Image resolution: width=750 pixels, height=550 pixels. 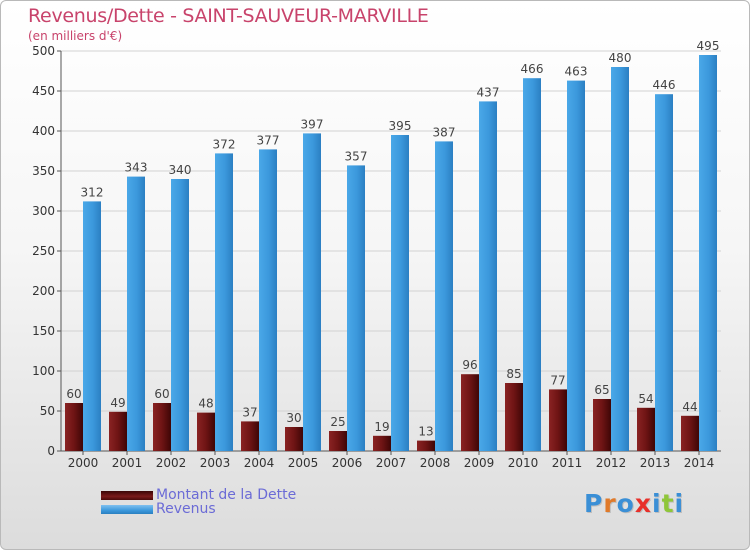 What do you see at coordinates (444, 132) in the screenshot?
I see `data-label-revenue: 387` at bounding box center [444, 132].